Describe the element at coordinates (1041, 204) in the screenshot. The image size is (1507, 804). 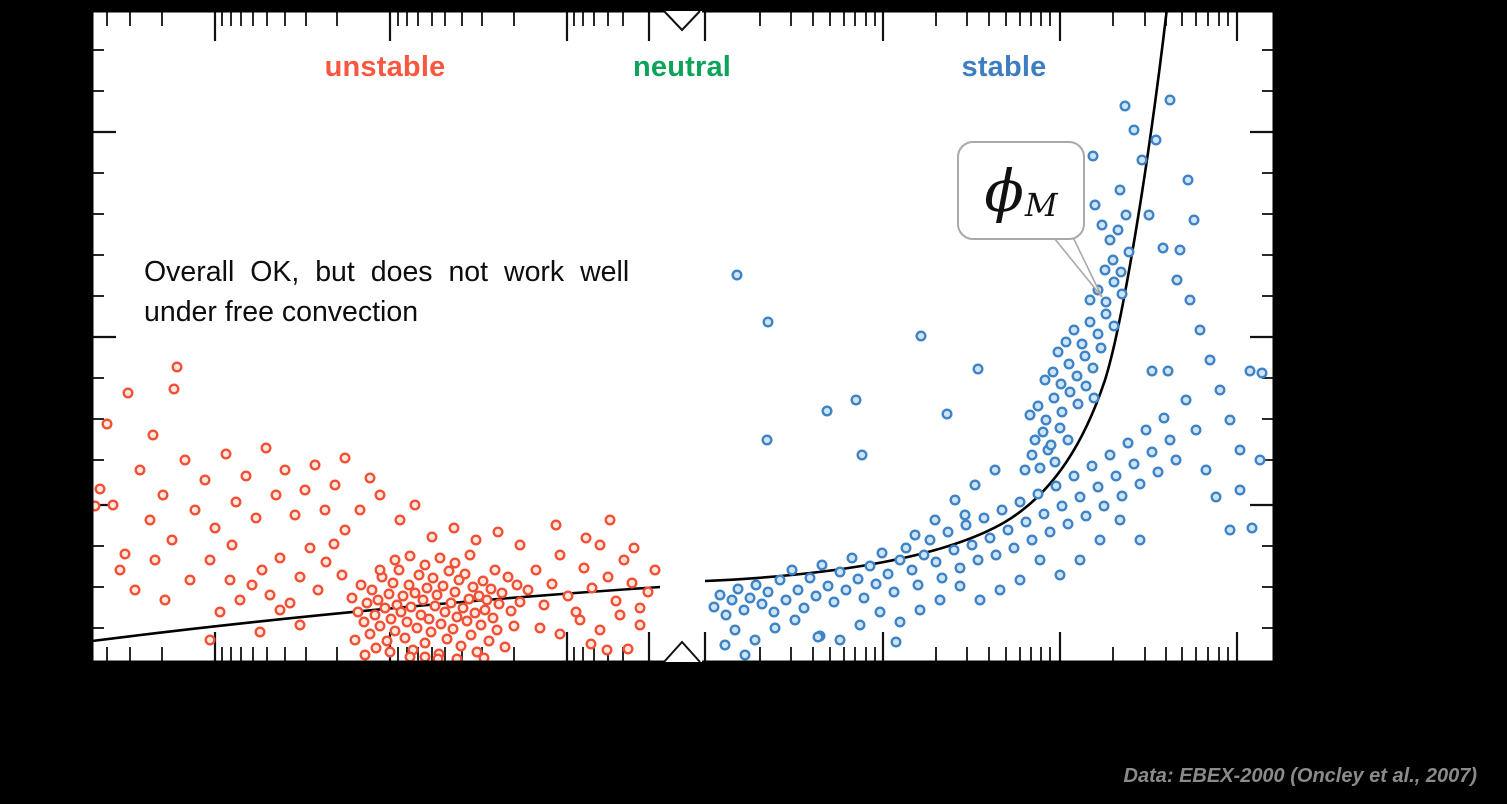
I see `phi-subscript: M` at that location.